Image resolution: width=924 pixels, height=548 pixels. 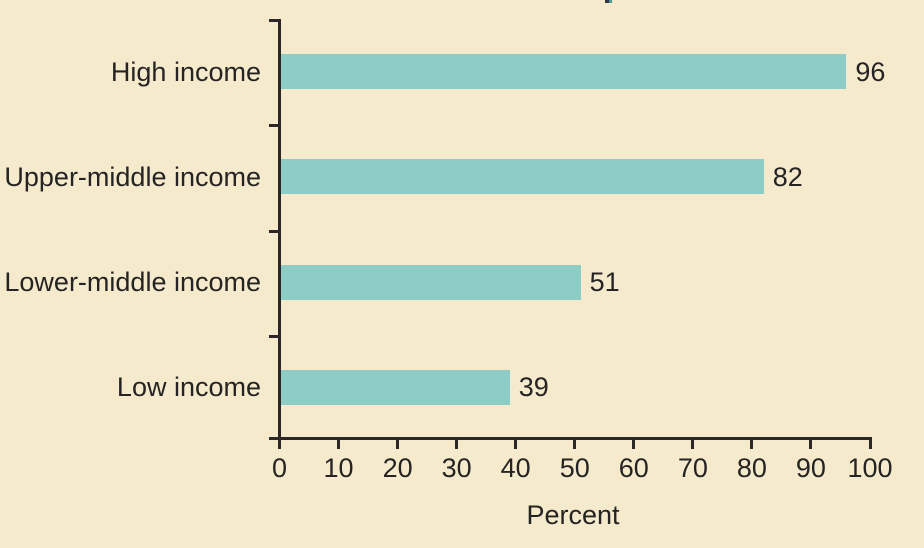 What do you see at coordinates (751, 468) in the screenshot?
I see `x-axis-tick-label: 80` at bounding box center [751, 468].